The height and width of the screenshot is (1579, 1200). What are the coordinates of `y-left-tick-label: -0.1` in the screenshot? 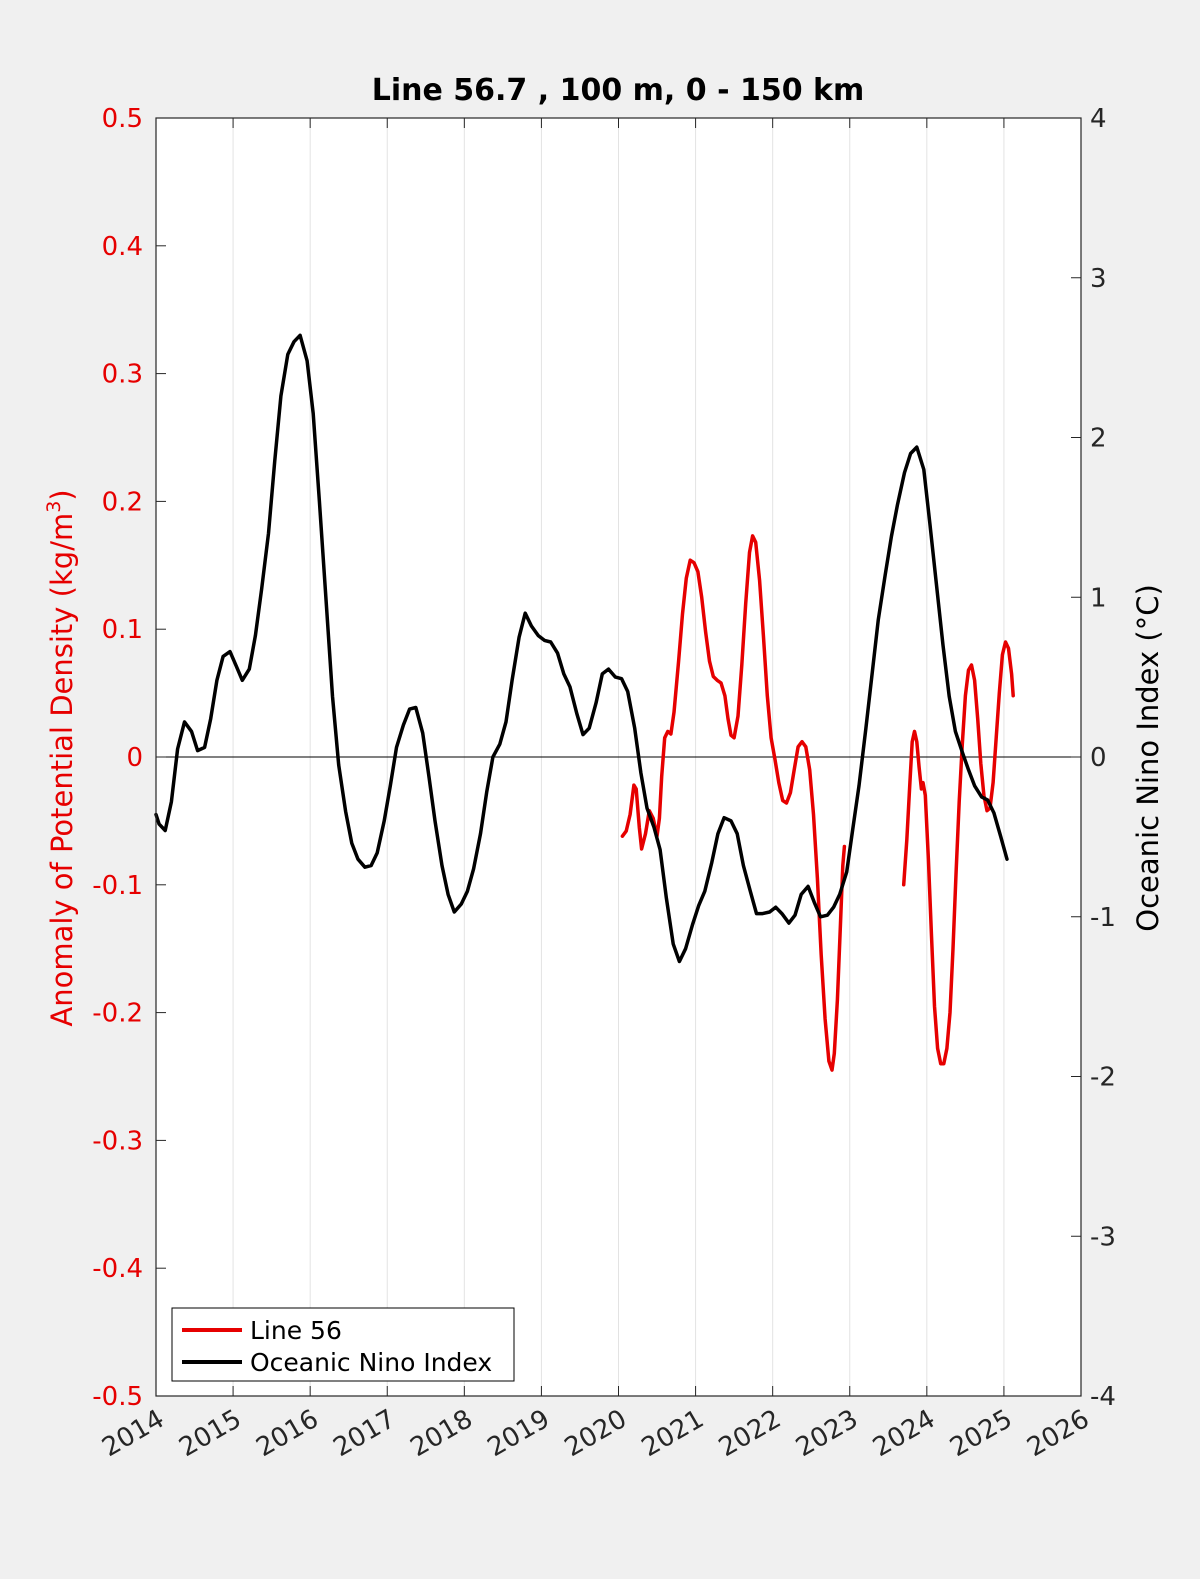 It's located at (117, 886).